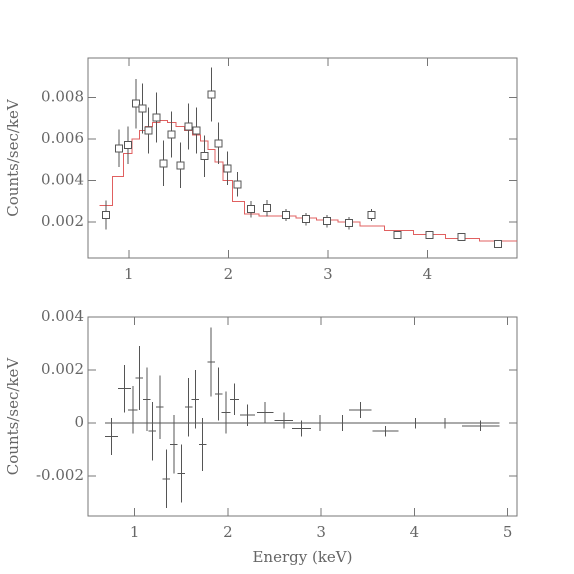 This screenshot has height=574, width=574. I want to click on y-tick-label: 0.008, so click(62, 96).